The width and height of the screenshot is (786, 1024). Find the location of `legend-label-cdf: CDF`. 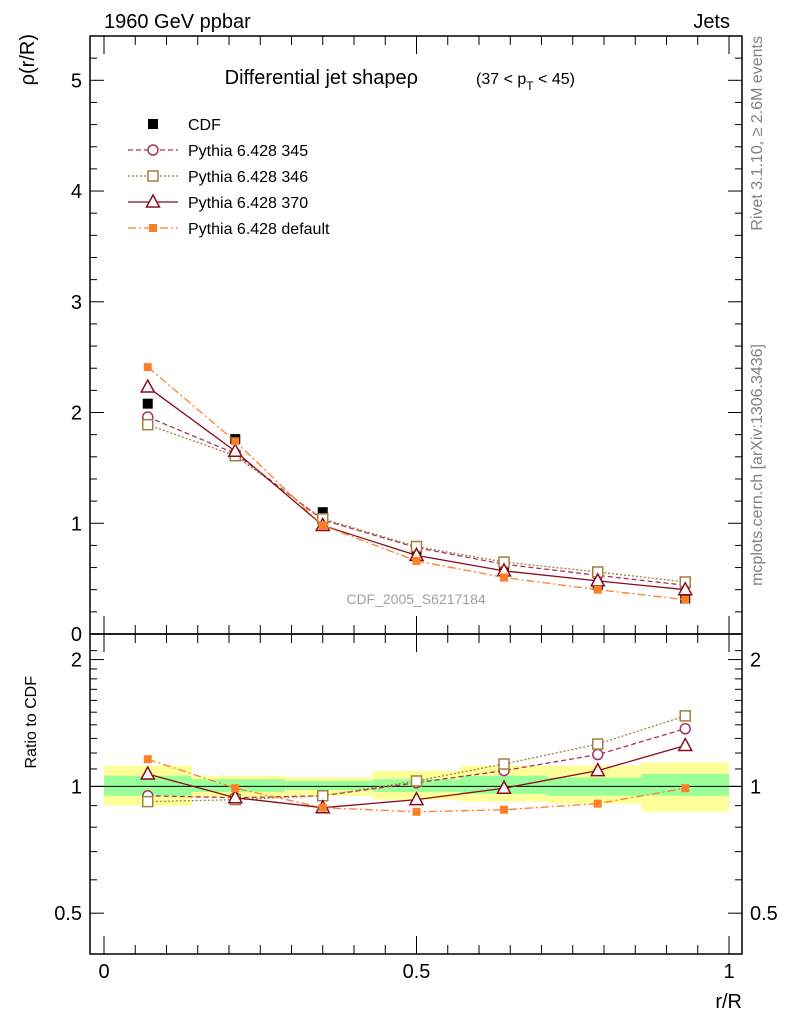

legend-label-cdf: CDF is located at coordinates (204, 125).